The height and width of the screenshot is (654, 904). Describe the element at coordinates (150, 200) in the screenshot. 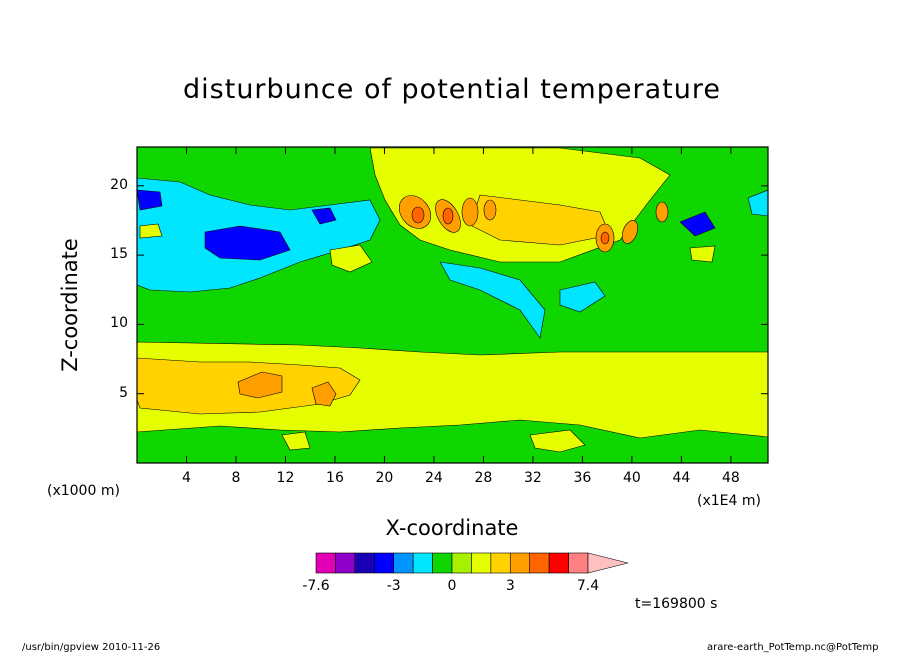

I see `blue-edge-left` at that location.